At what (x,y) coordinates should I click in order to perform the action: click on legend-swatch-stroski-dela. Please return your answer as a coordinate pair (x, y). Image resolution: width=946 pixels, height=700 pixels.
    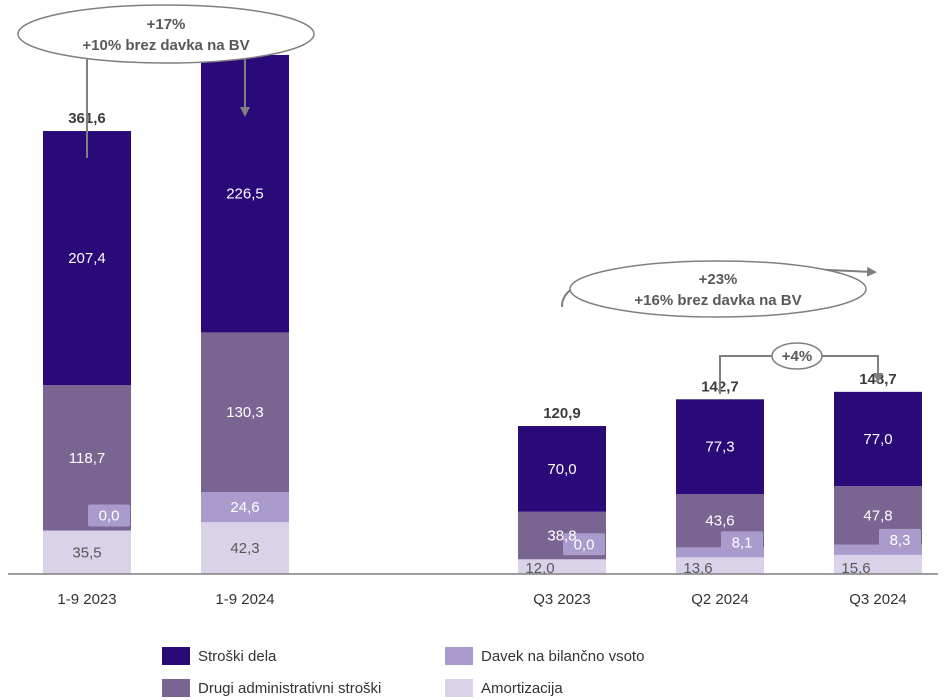
    Looking at the image, I should click on (176, 656).